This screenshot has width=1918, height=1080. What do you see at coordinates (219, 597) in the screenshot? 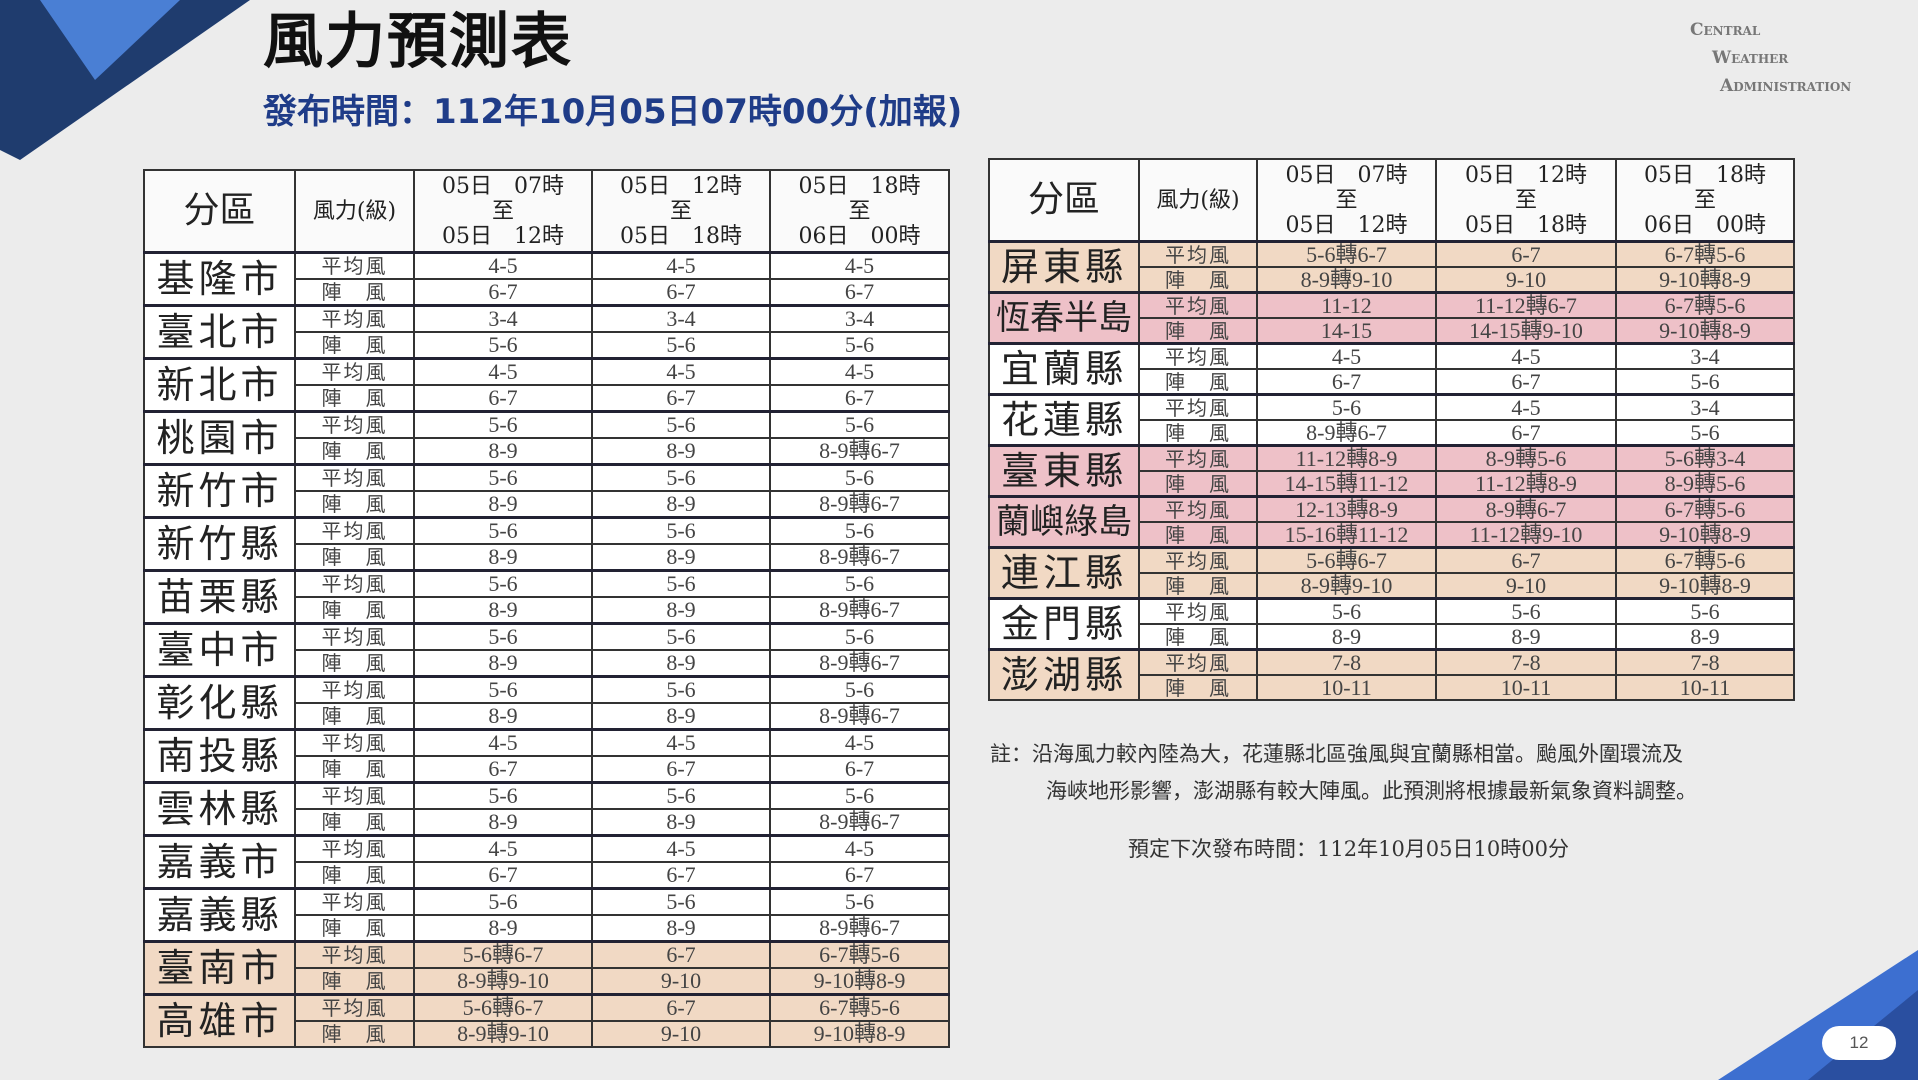
I see `region-name: 苗栗縣` at bounding box center [219, 597].